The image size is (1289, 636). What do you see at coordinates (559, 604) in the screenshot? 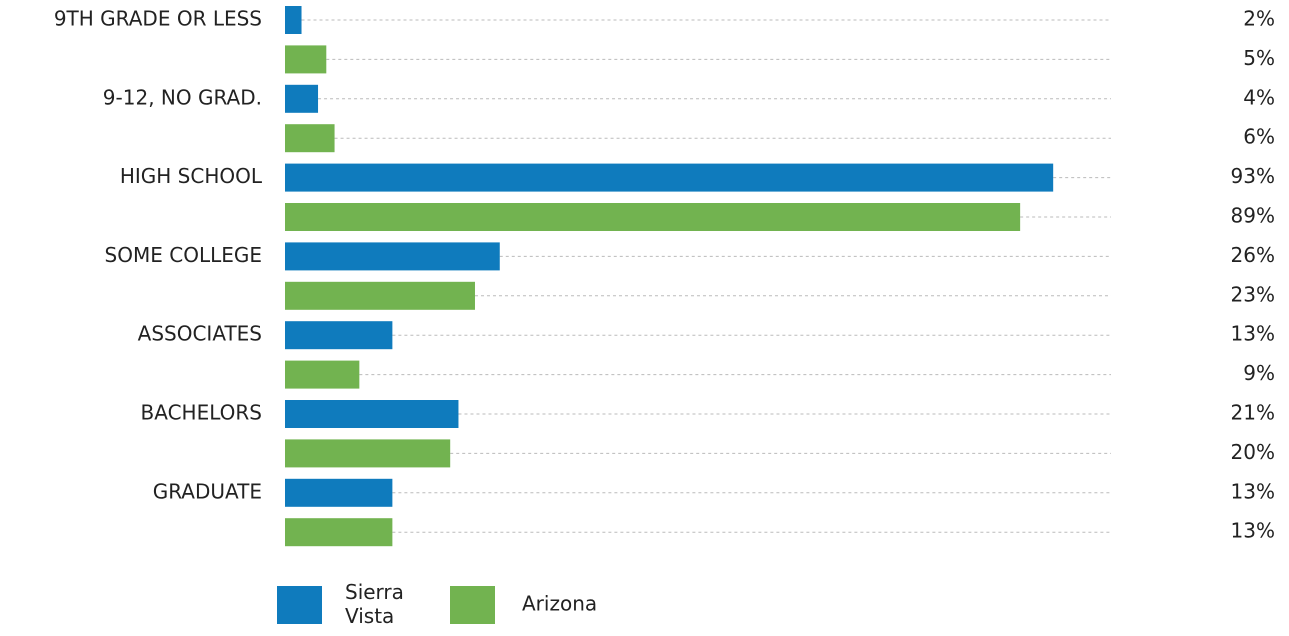
I see `legend-label: Arizona` at bounding box center [559, 604].